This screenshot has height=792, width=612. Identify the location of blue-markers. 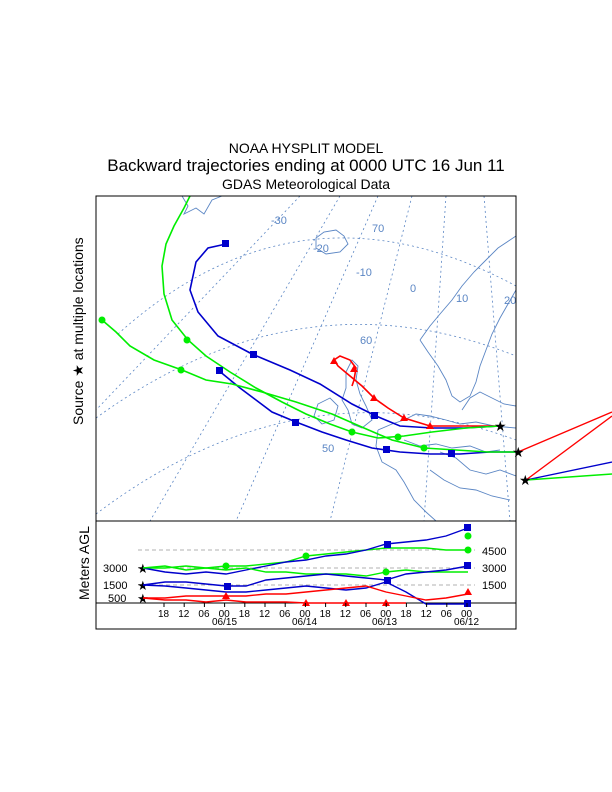
(335, 348).